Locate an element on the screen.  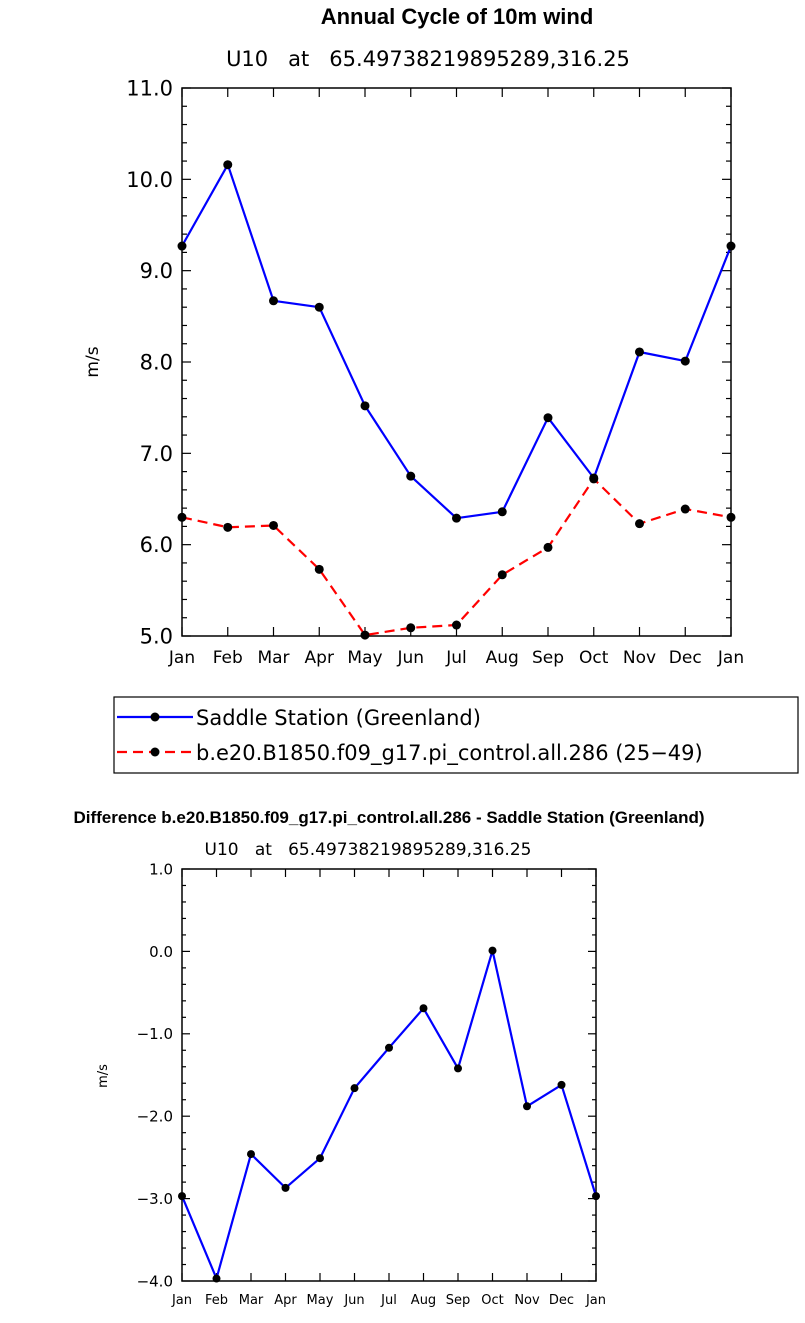
y-tick-label: −2.0 is located at coordinates (155, 1117).